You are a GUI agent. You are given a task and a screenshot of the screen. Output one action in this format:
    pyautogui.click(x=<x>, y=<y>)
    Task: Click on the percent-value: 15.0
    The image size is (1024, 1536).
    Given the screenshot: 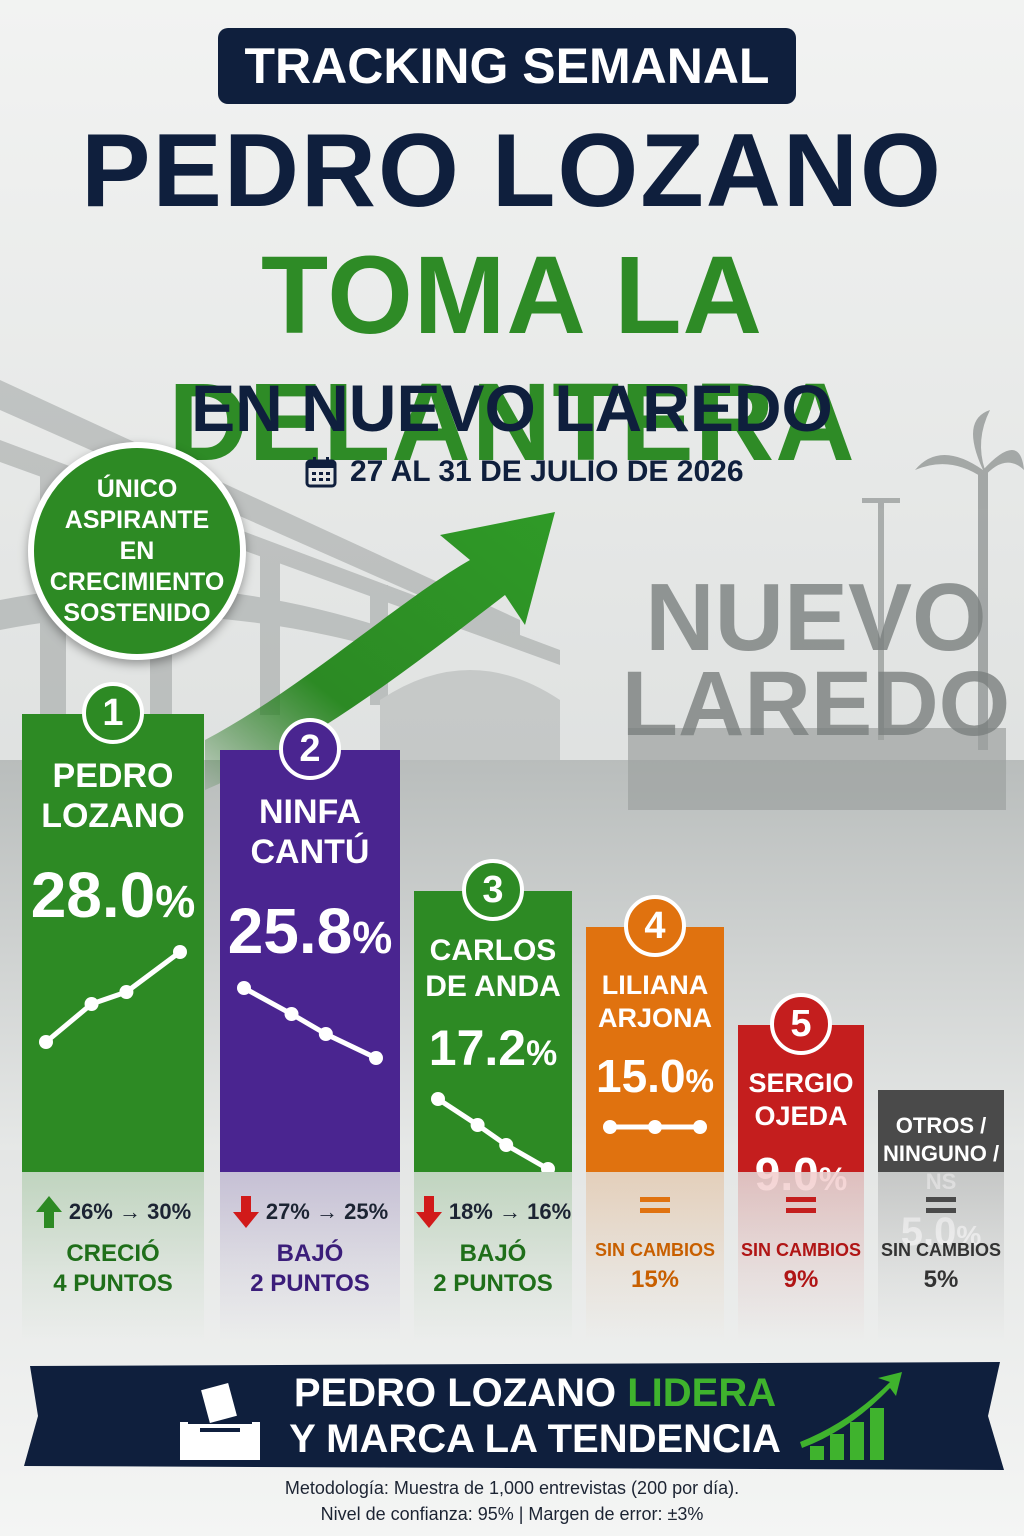 What is the action you would take?
    pyautogui.click(x=641, y=1076)
    